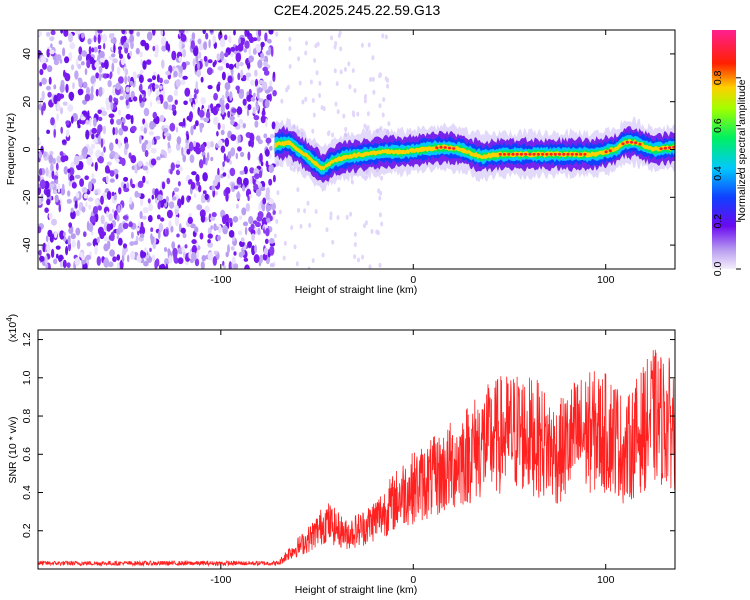 The image size is (750, 600). What do you see at coordinates (474, 155) in the screenshot?
I see `ridge-band` at bounding box center [474, 155].